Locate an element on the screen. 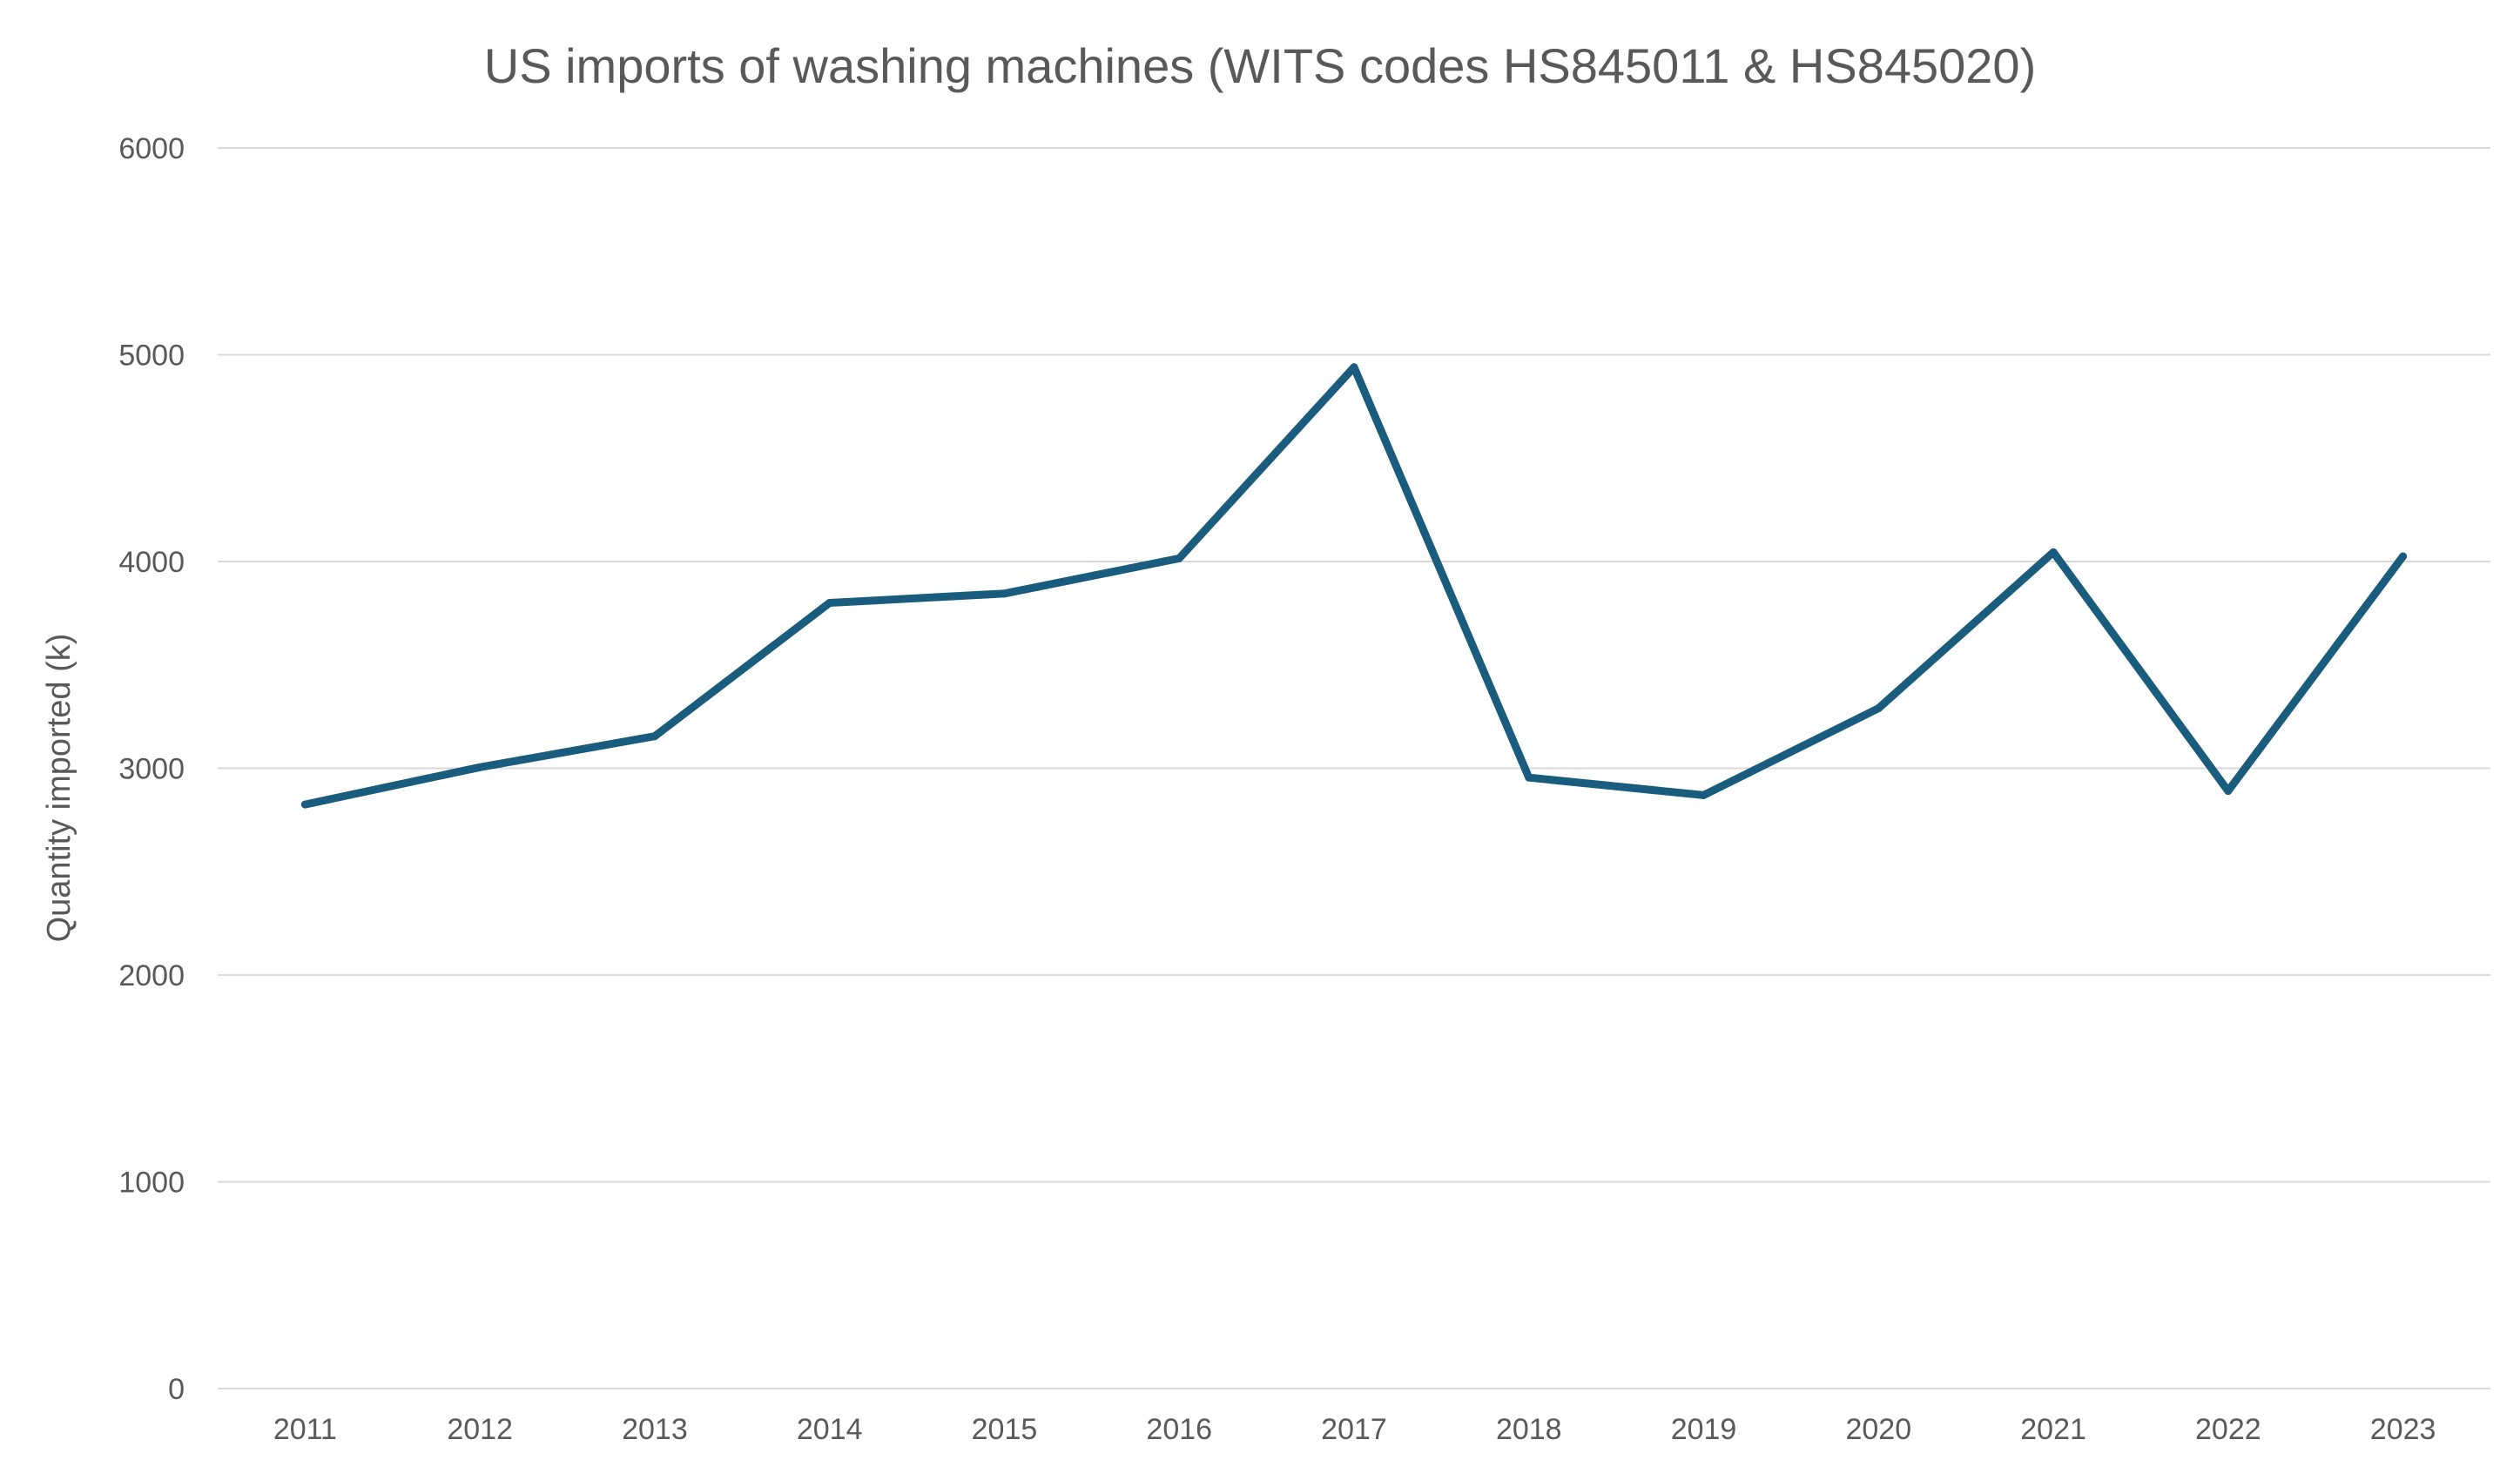  x-tick-label: 2019 is located at coordinates (1704, 1429).